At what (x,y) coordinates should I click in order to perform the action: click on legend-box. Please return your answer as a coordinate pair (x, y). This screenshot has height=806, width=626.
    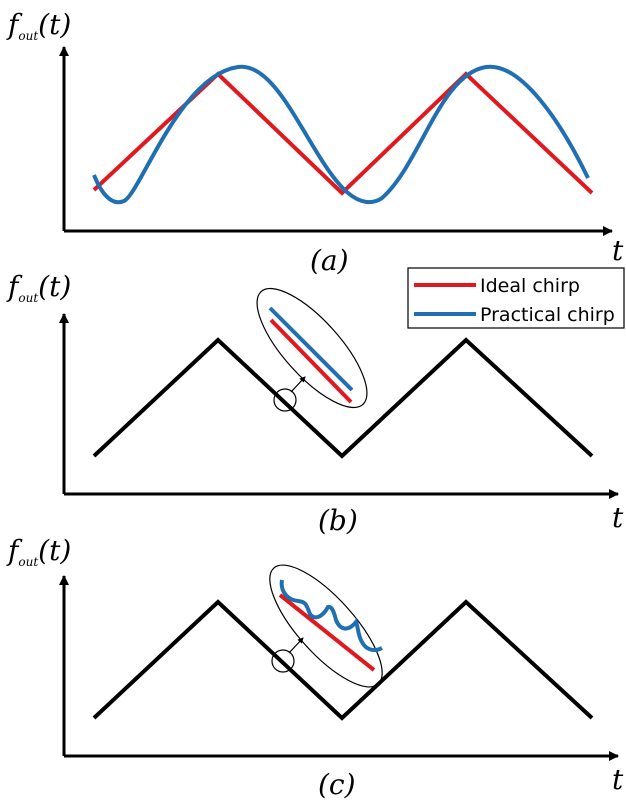
    Looking at the image, I should click on (516, 298).